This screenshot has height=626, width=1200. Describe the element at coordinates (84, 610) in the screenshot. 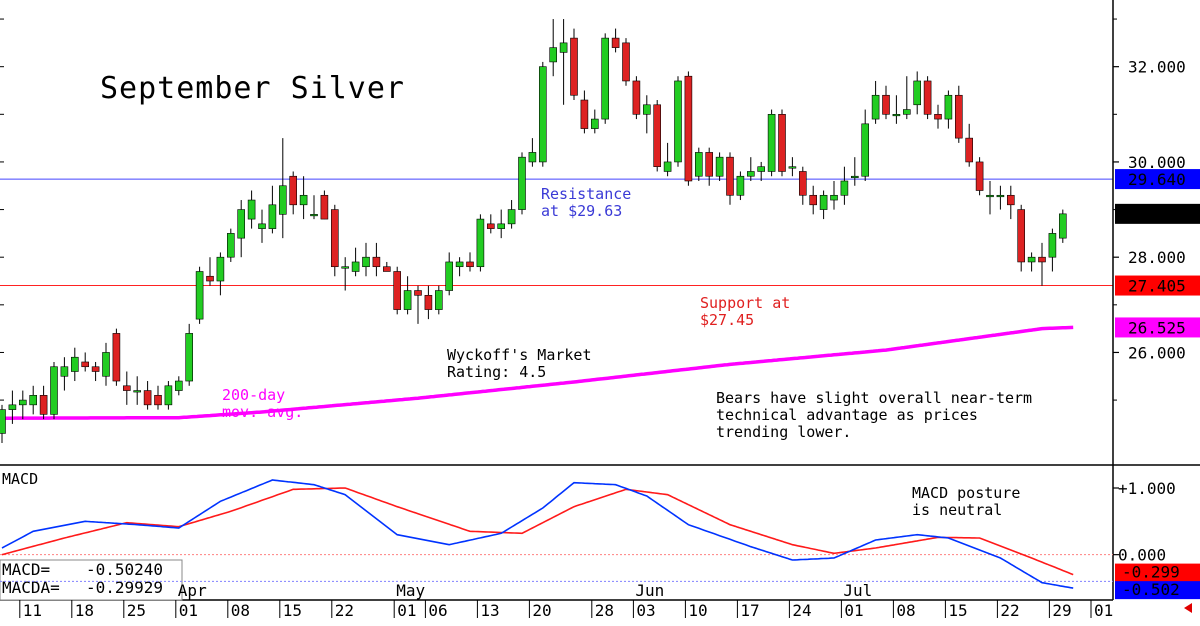

I see `date-tick-label: 18` at that location.